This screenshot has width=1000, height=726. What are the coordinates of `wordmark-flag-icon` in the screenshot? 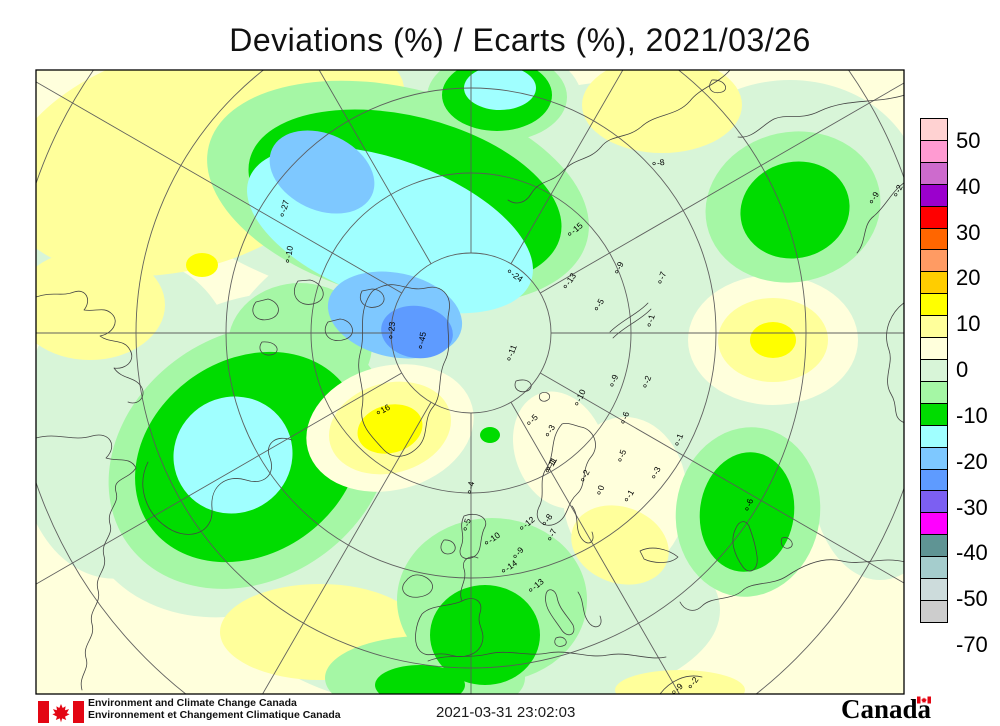 It's located at (924, 700).